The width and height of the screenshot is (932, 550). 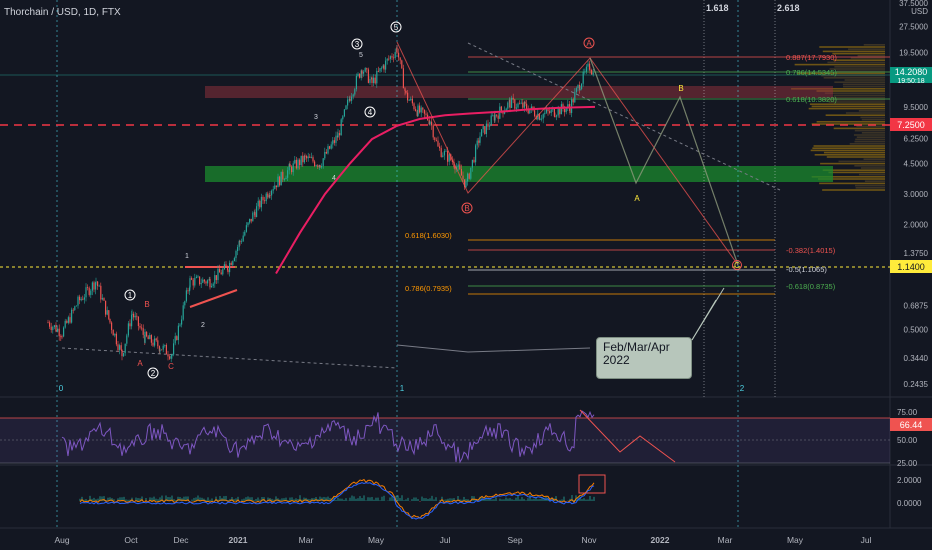 I want to click on callout-note: Feb/Mar/Apr 2022, so click(x=644, y=358).